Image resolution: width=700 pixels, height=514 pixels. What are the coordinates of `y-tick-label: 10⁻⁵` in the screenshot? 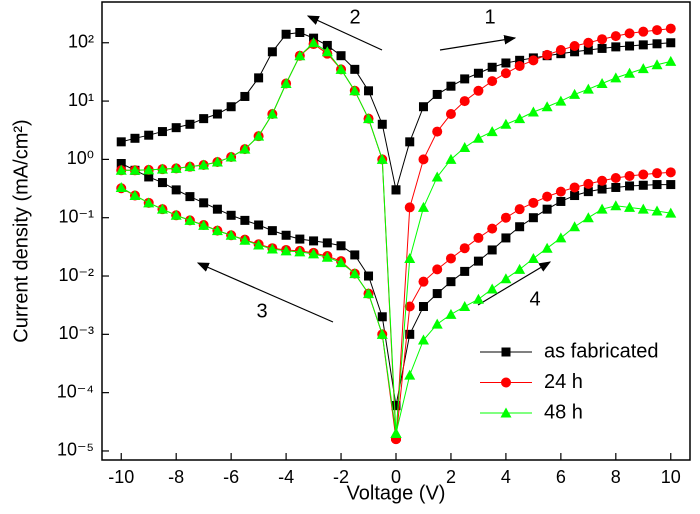 It's located at (75, 450).